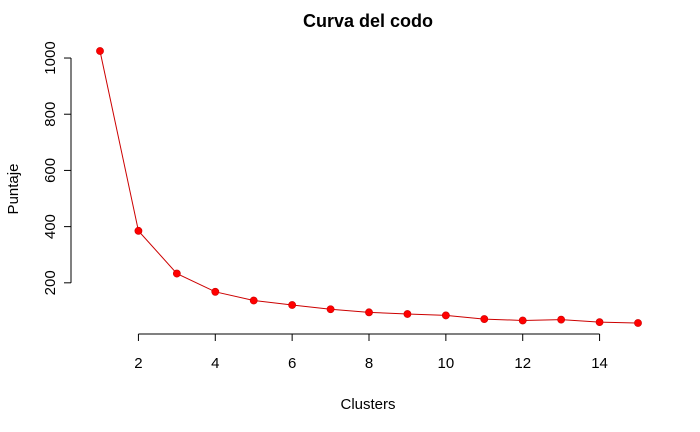 This screenshot has width=700, height=432. What do you see at coordinates (50, 226) in the screenshot?
I see `y-tick-label: 400` at bounding box center [50, 226].